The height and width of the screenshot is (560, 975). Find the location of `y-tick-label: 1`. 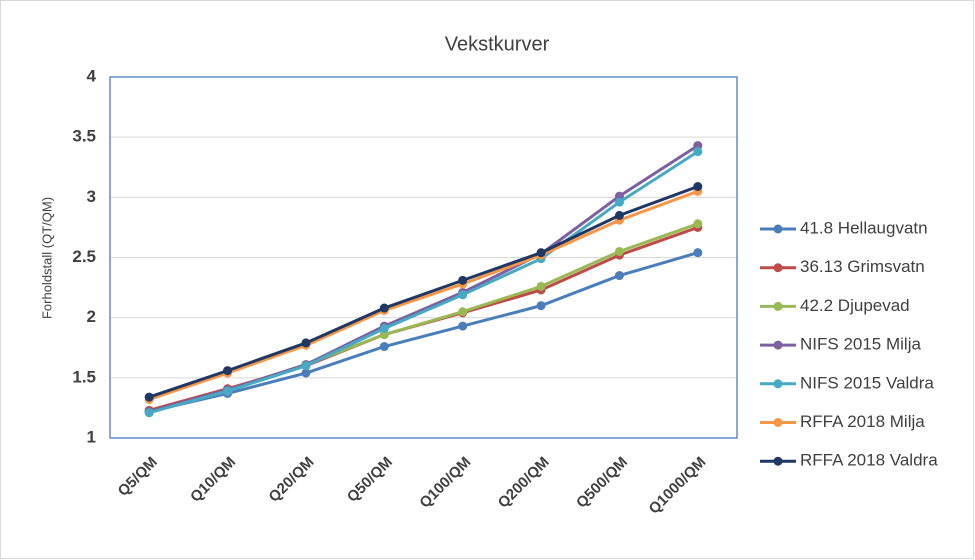

y-tick-label: 1 is located at coordinates (91, 436).